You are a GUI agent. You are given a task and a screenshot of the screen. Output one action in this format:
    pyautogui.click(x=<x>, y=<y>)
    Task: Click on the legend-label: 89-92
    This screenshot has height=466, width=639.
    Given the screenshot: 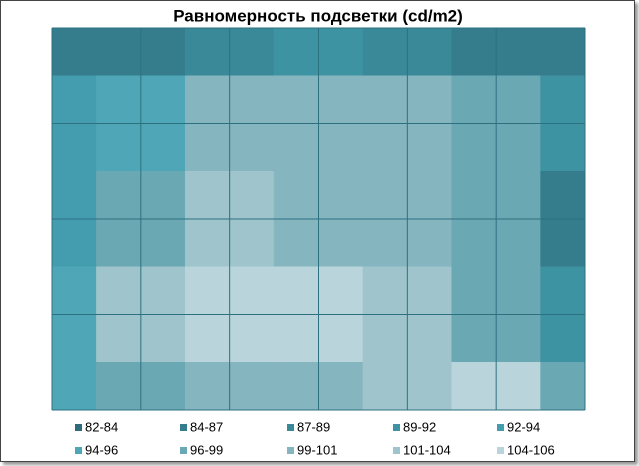 What is the action you would take?
    pyautogui.click(x=419, y=426)
    